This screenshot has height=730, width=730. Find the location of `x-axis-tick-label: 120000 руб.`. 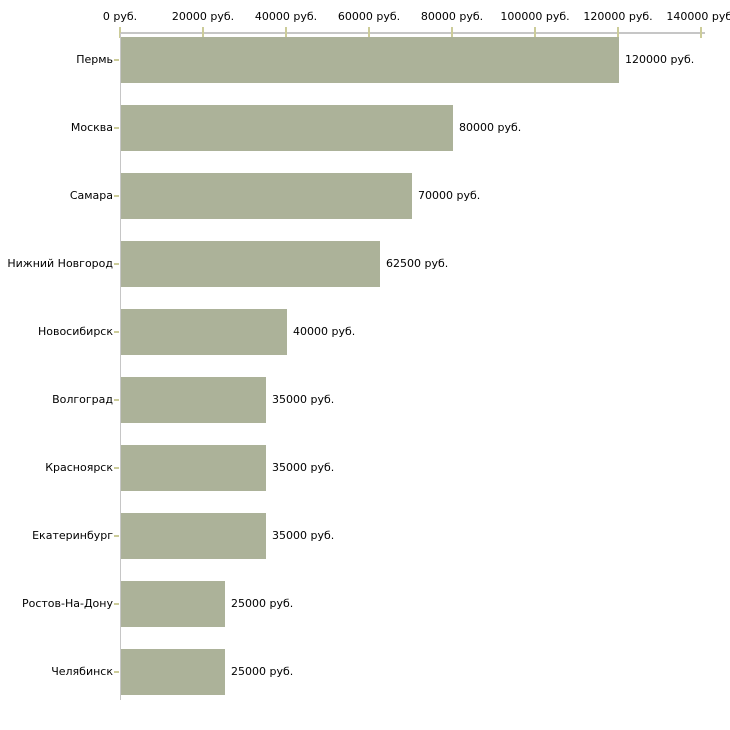

x-axis-tick-label: 120000 руб. is located at coordinates (618, 16).